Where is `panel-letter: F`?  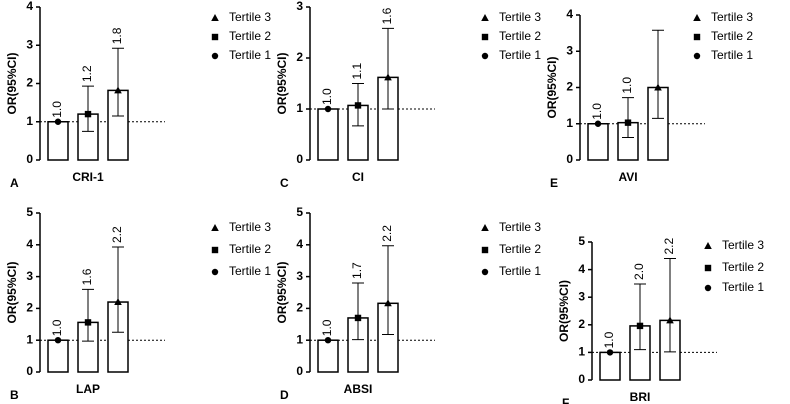 panel-letter: F is located at coordinates (565, 400).